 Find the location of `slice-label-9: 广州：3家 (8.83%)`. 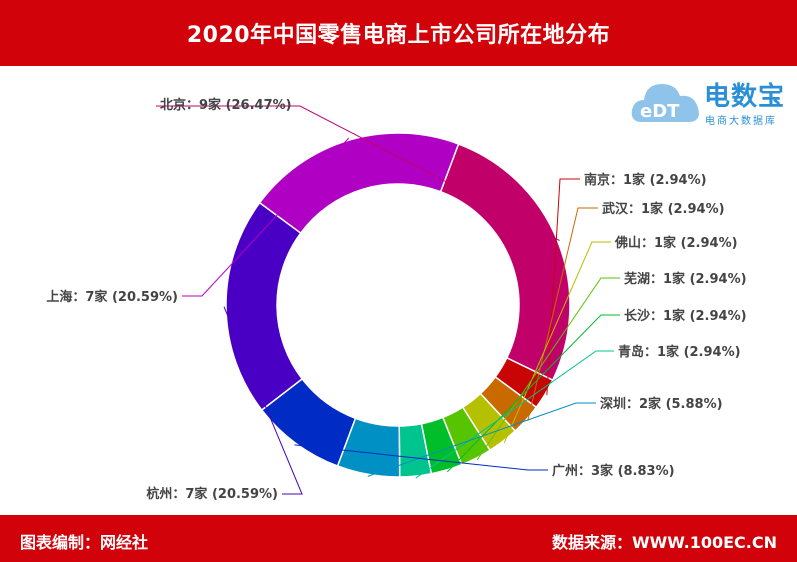

slice-label-9: 广州：3家 (8.83%) is located at coordinates (613, 471).